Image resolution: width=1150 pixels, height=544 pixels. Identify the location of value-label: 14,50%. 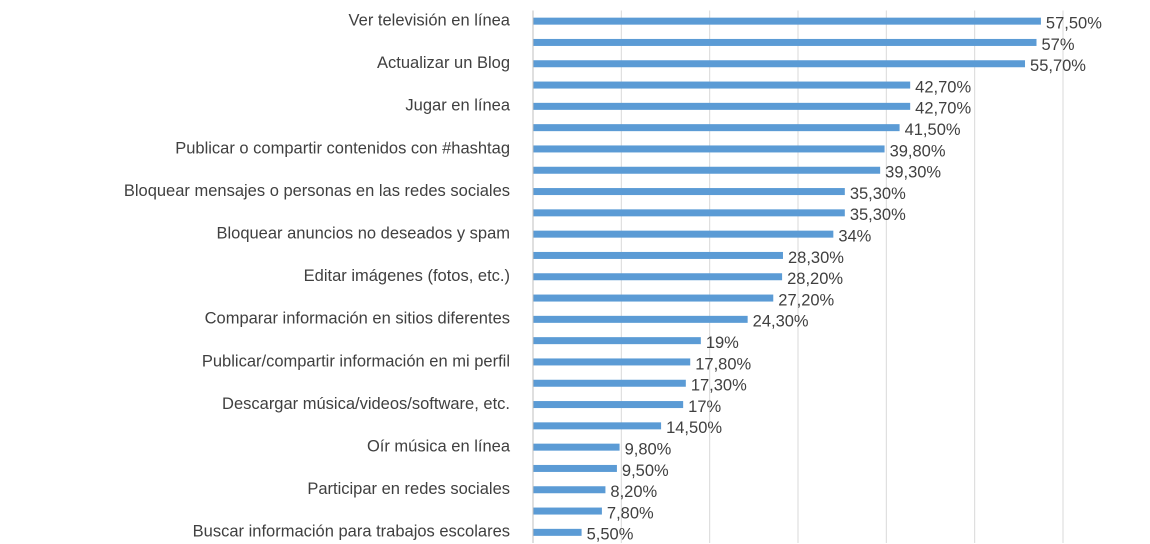
(694, 428).